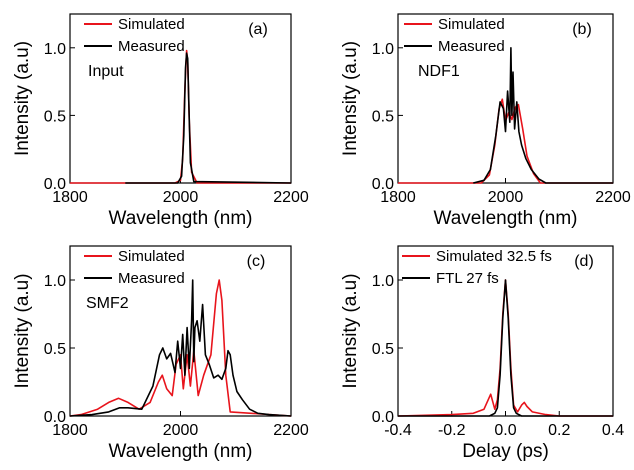 This screenshot has width=634, height=470. I want to click on legend-label: Simulated 32.5 fs, so click(494, 256).